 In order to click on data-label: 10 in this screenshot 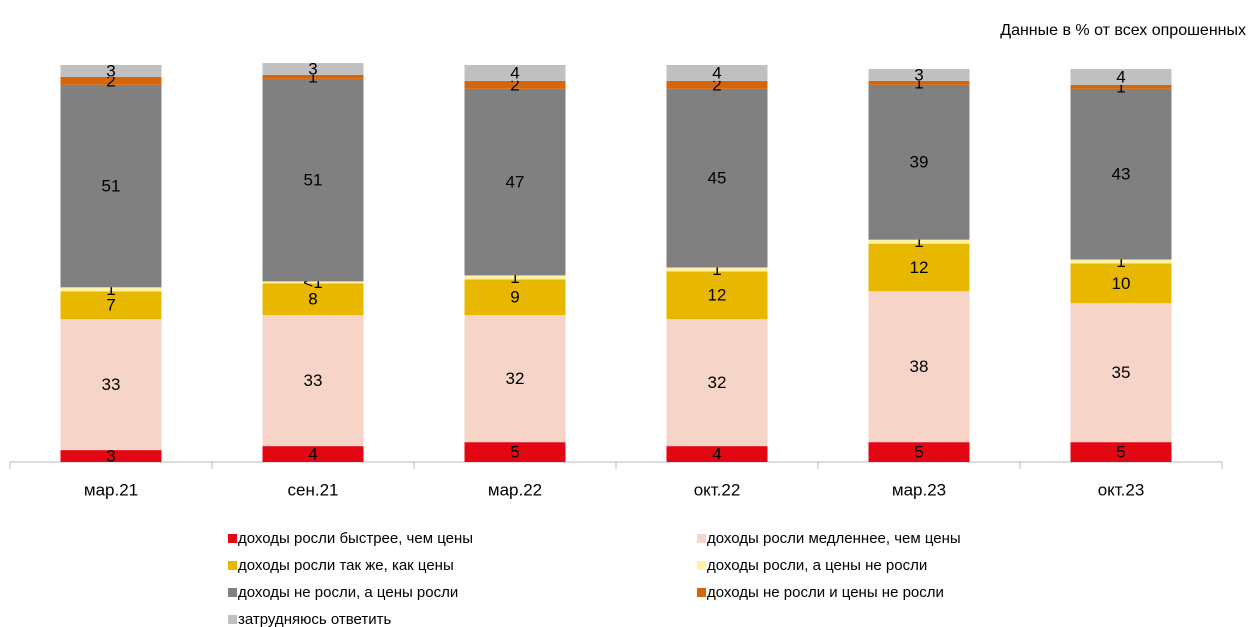, I will do `click(1121, 283)`.